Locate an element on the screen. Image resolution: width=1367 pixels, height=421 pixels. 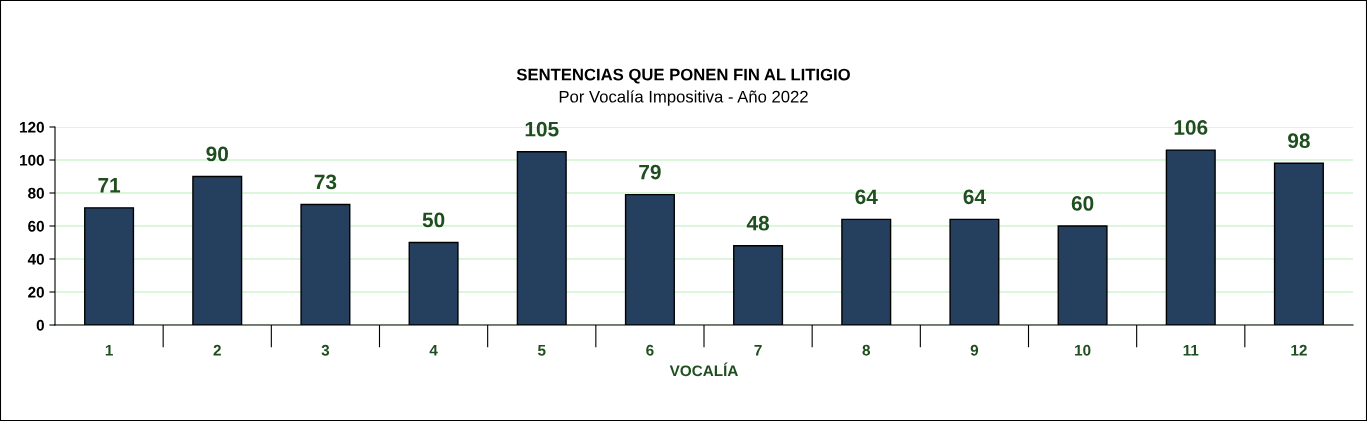
data-label: 48 is located at coordinates (758, 223).